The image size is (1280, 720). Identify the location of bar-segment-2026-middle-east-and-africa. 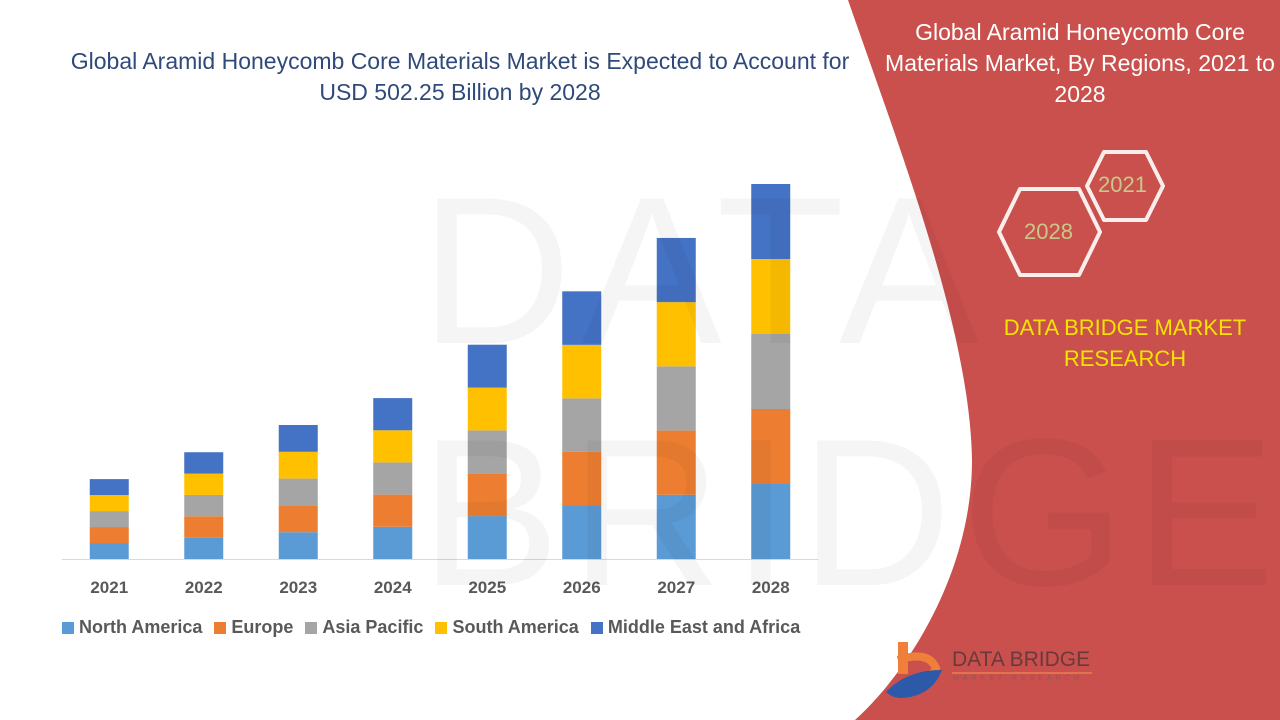
(582, 318).